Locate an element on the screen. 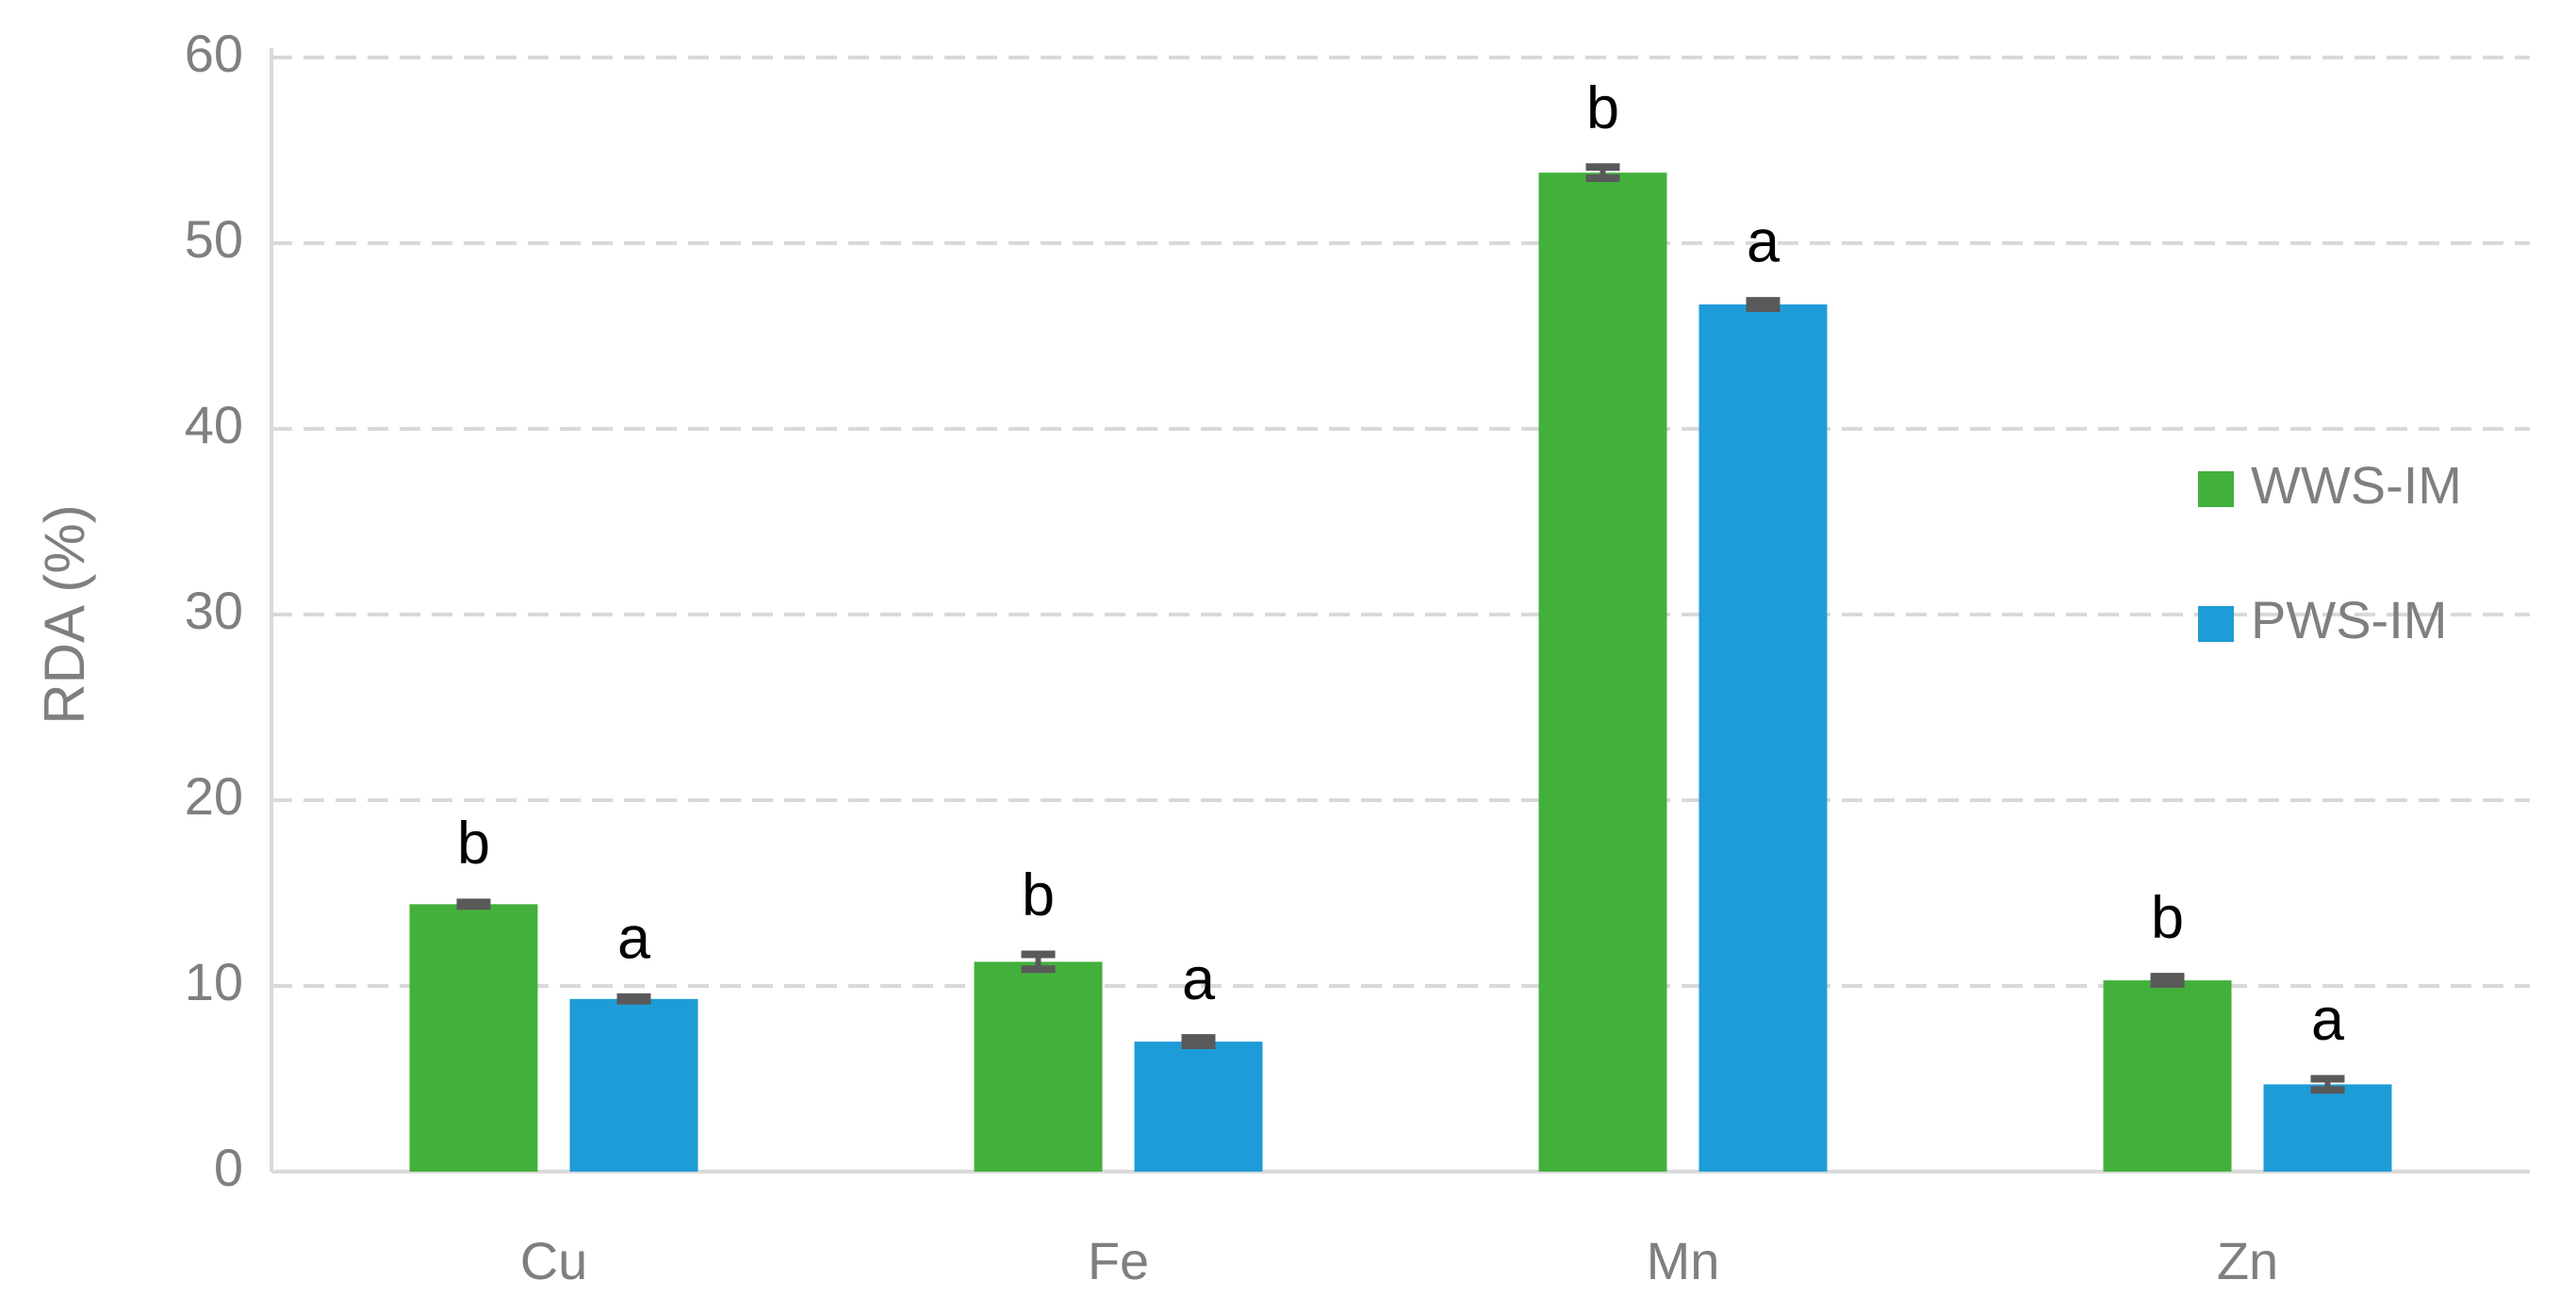  x-tick-label: Zn is located at coordinates (2247, 1260).